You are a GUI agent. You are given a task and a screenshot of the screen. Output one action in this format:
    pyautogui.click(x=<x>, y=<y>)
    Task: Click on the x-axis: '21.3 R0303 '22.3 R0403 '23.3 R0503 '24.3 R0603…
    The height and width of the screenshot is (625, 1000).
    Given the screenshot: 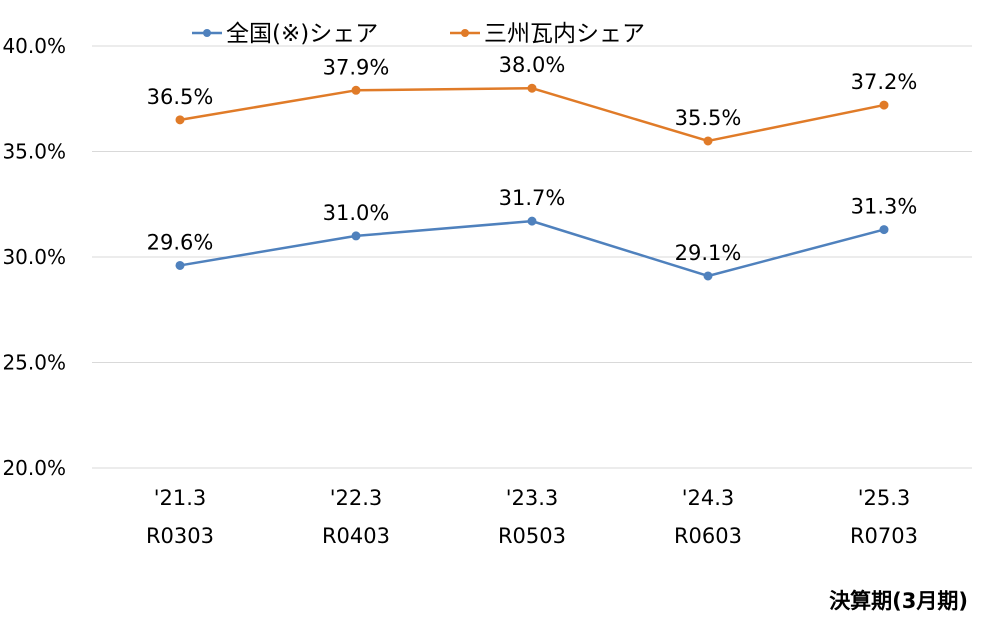 What is the action you would take?
    pyautogui.click(x=532, y=517)
    